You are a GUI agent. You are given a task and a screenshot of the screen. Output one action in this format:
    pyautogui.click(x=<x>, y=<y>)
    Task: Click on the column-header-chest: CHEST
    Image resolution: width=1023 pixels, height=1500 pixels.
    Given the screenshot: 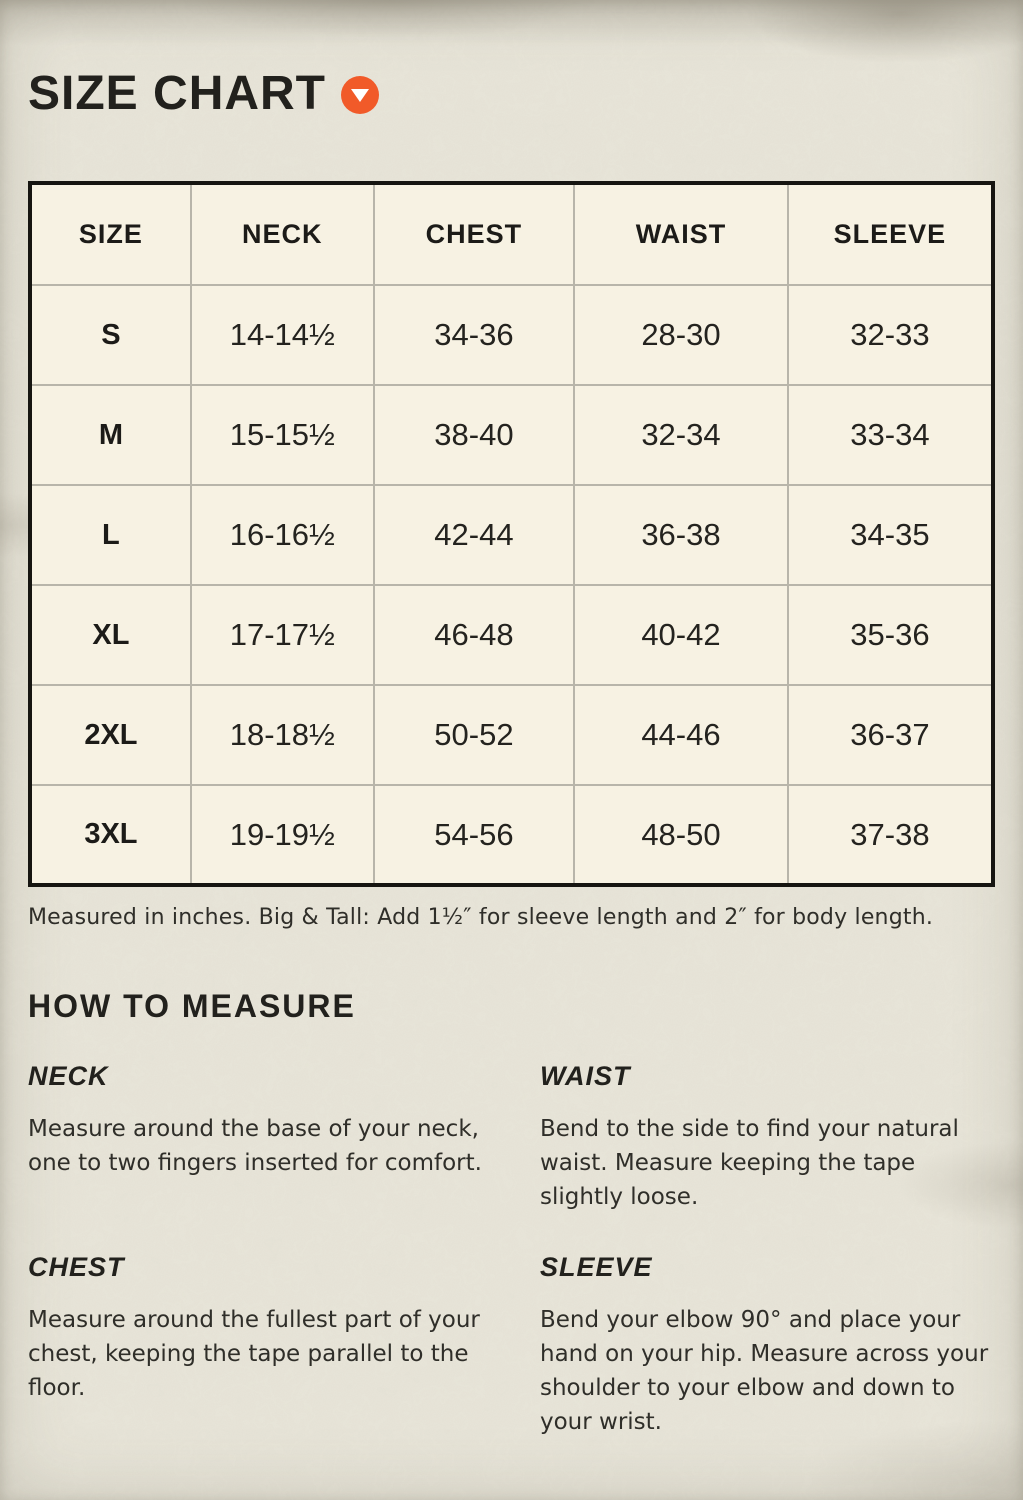 What is the action you would take?
    pyautogui.click(x=474, y=234)
    